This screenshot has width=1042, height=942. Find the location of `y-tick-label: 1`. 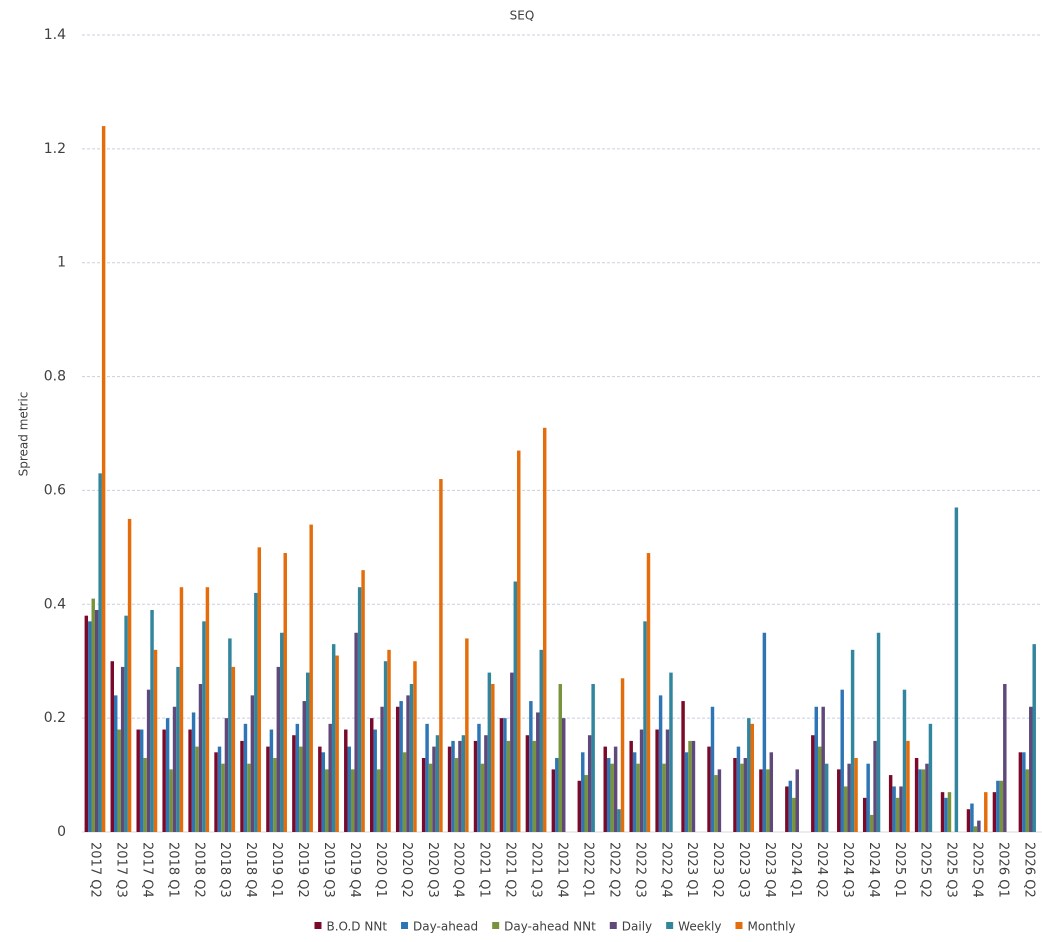

y-tick-label: 1 is located at coordinates (61, 263).